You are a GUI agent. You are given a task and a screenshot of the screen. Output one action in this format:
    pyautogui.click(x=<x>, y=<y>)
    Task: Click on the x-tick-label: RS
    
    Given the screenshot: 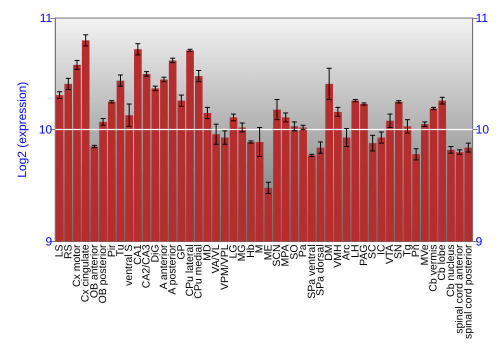 What is the action you would take?
    pyautogui.click(x=68, y=252)
    